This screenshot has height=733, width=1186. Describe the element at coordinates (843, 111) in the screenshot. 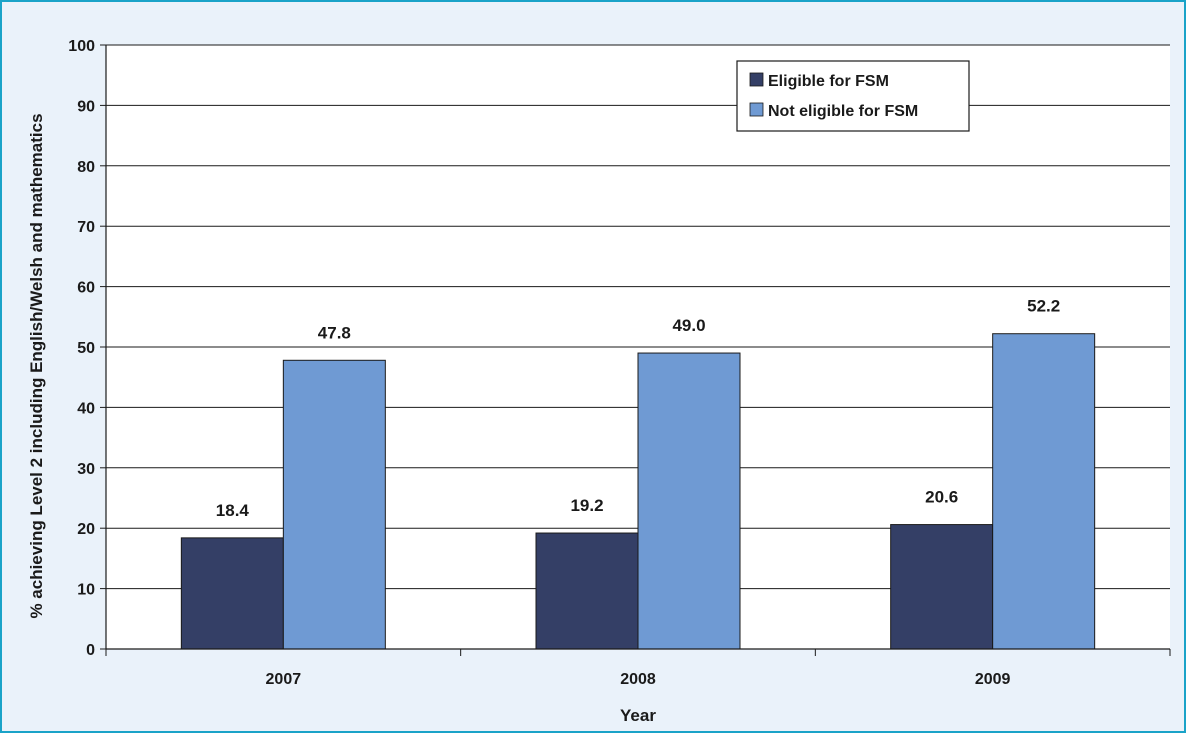

I see `legend-label: Not eligible for FSM` at that location.